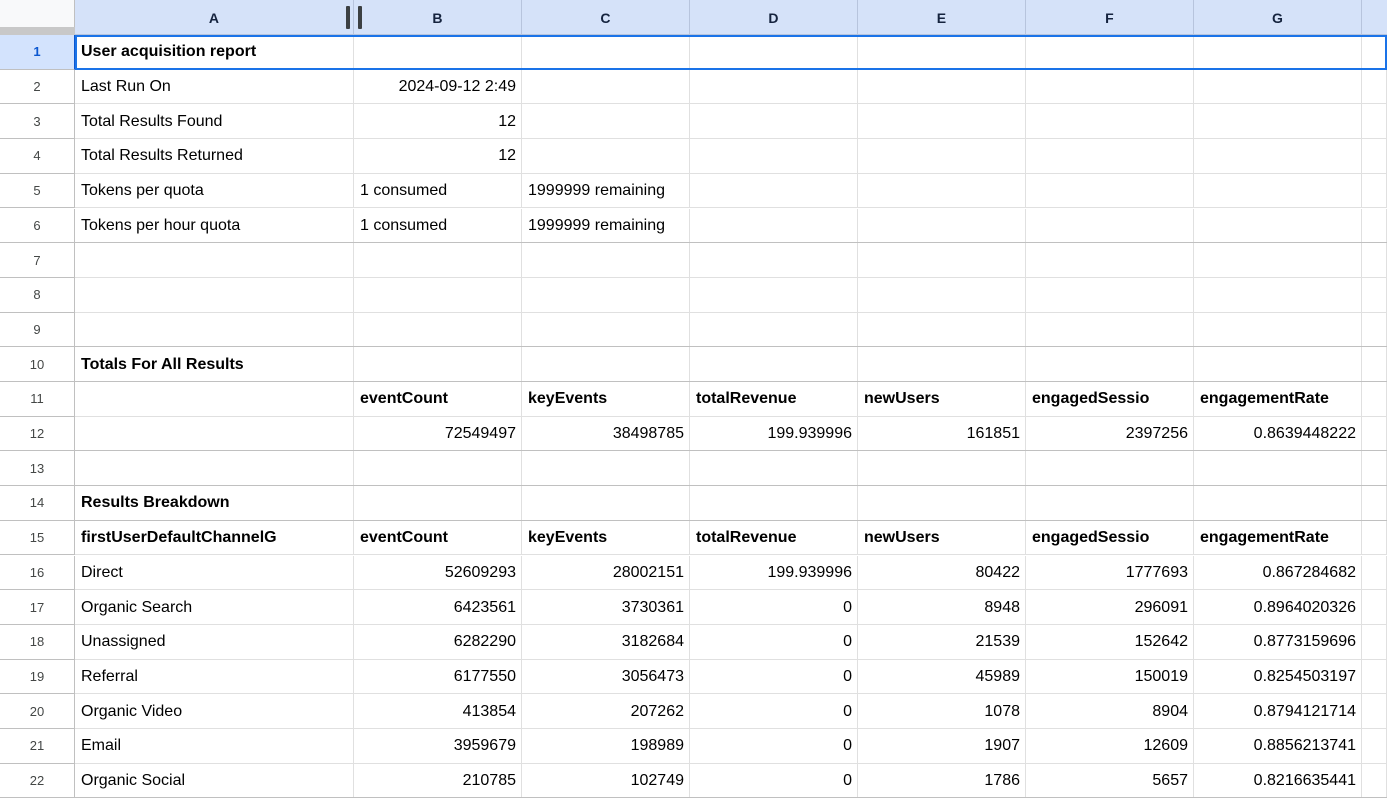 This screenshot has width=1387, height=810. What do you see at coordinates (568, 538) in the screenshot?
I see `cell-C15: keyEvents` at bounding box center [568, 538].